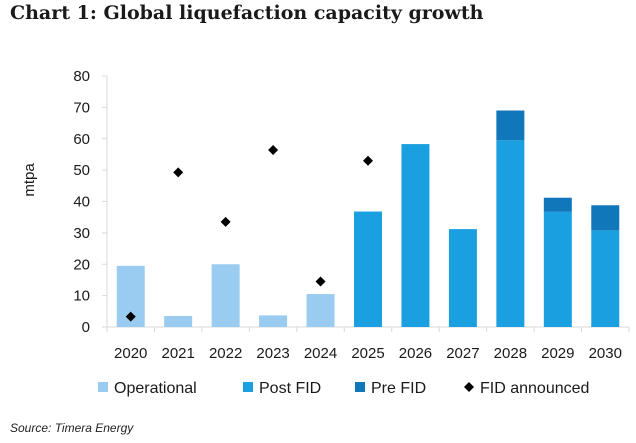  Describe the element at coordinates (462, 353) in the screenshot. I see `x-tick-label: 2027` at that location.